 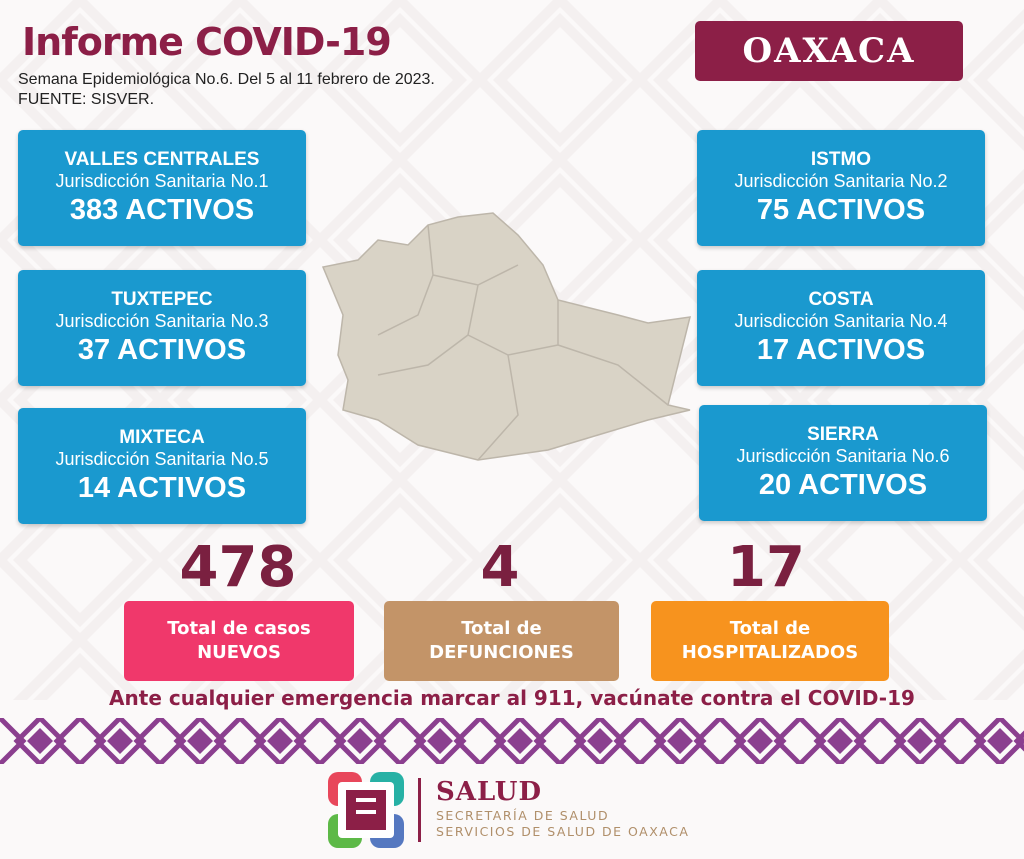 What do you see at coordinates (86, 99) in the screenshot?
I see `source: FUENTE: SISVER.` at bounding box center [86, 99].